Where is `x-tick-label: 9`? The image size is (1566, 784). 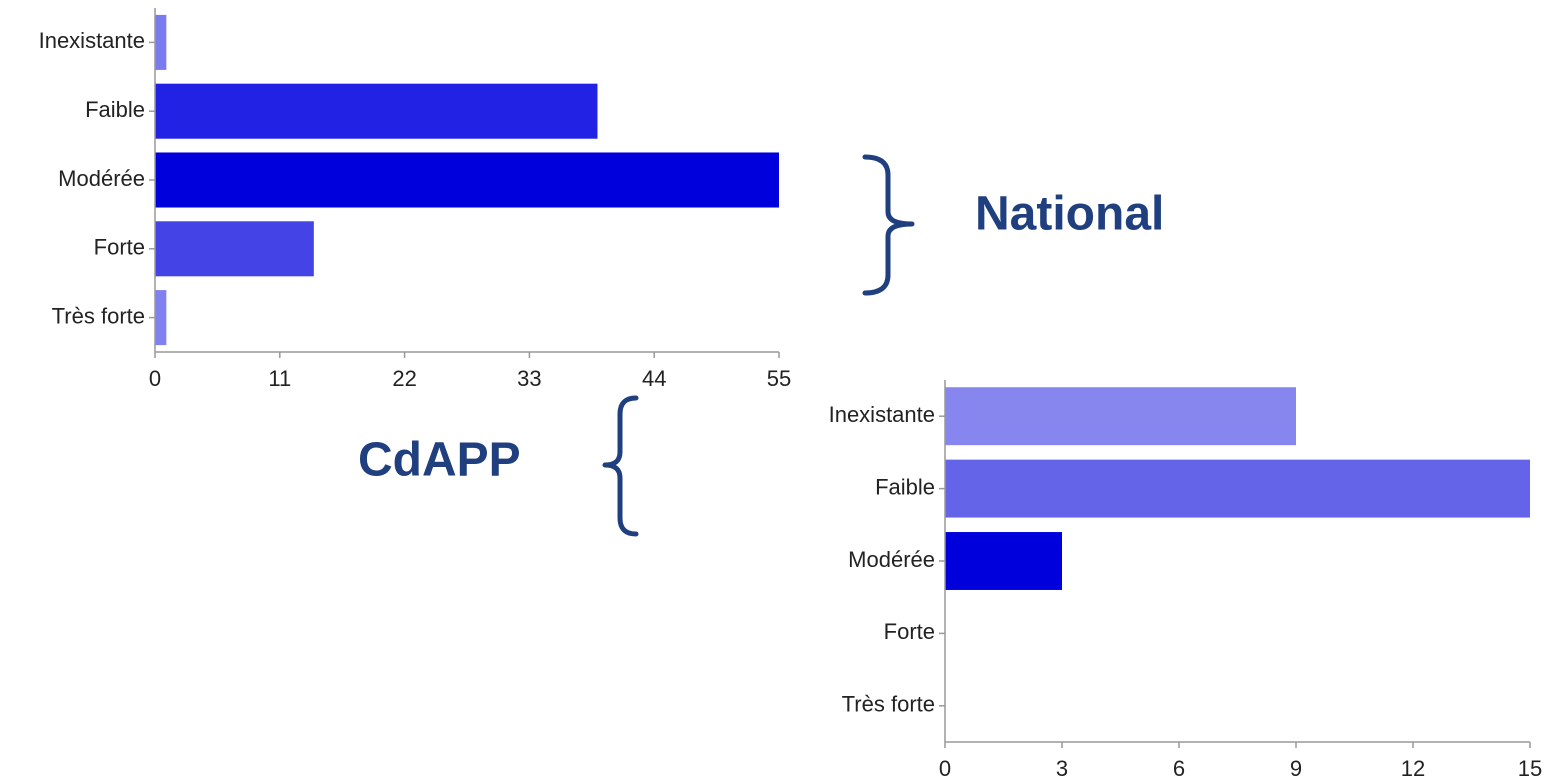 x-tick-label: 9 is located at coordinates (1296, 768).